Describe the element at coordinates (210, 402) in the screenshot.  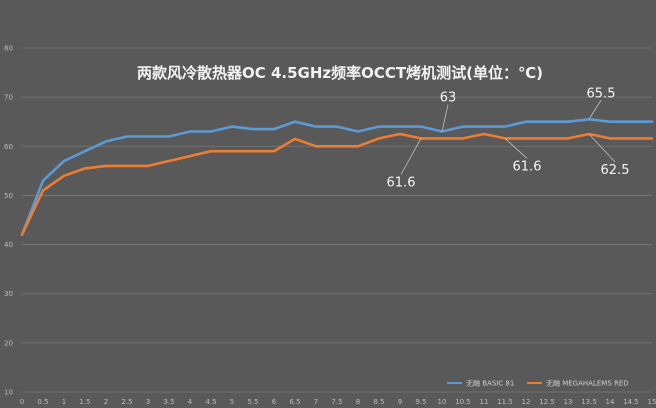
I see `x-tick-label: 4.5` at that location.